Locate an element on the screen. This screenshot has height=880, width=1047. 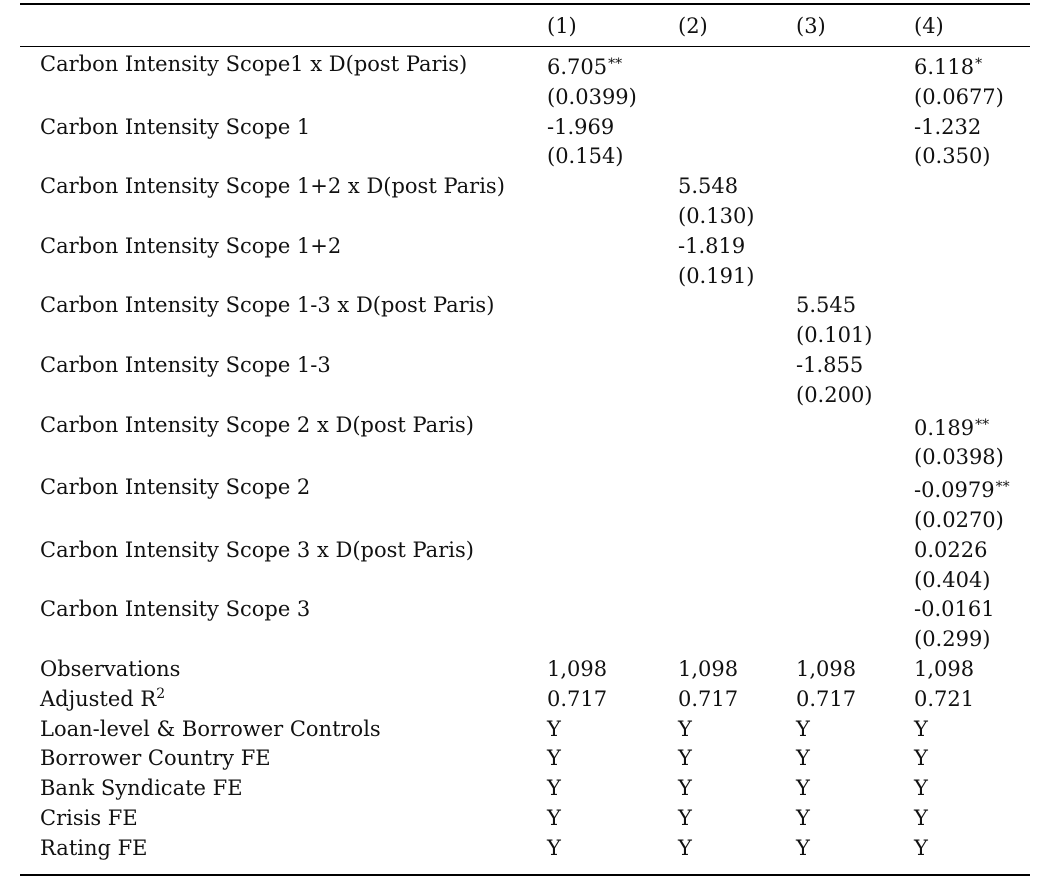
table-row: Carbon Intensity Scope 1 -1.969 -1.232 is located at coordinates (525, 128).